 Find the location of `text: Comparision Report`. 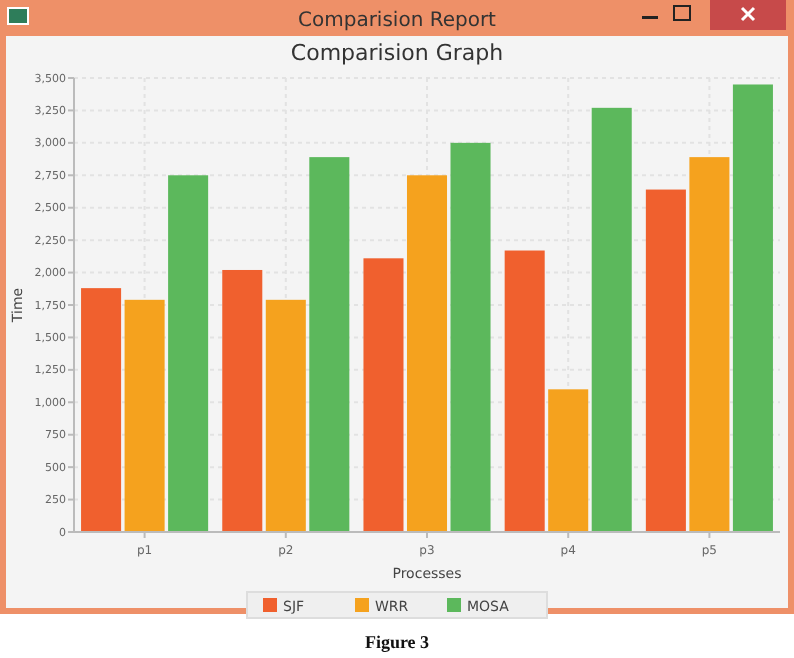

text: Comparision Report is located at coordinates (397, 21).